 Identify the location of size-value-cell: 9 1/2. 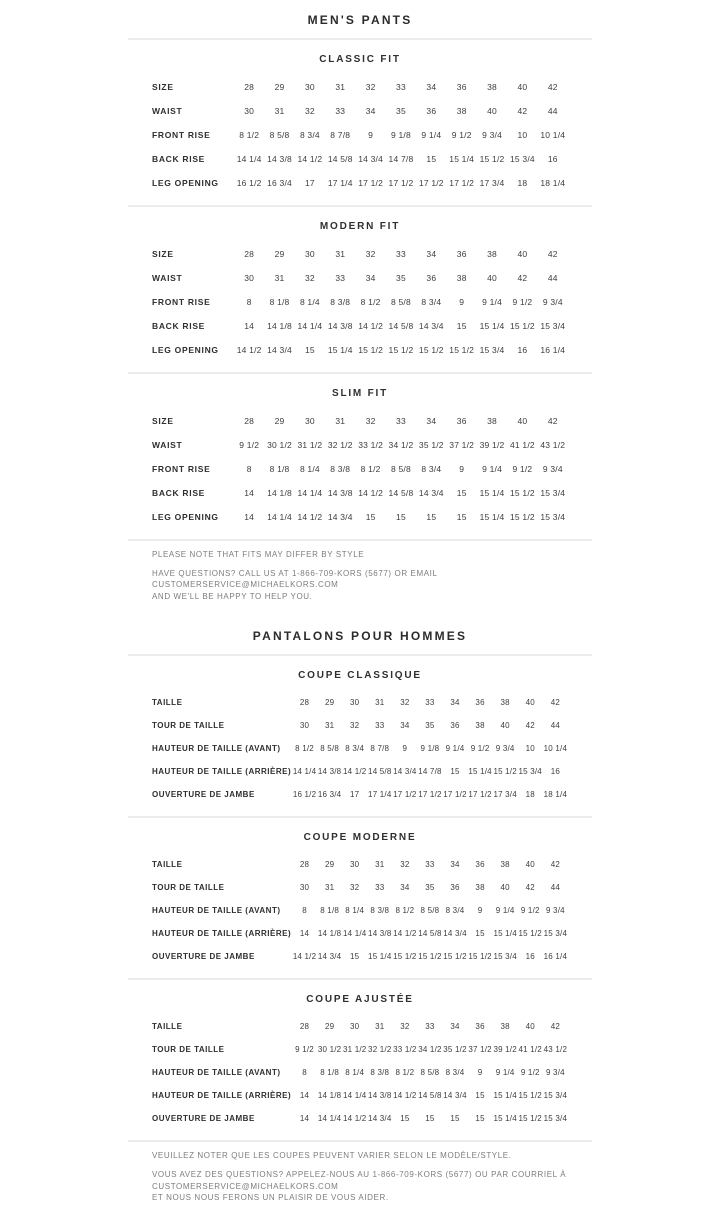
(461, 135).